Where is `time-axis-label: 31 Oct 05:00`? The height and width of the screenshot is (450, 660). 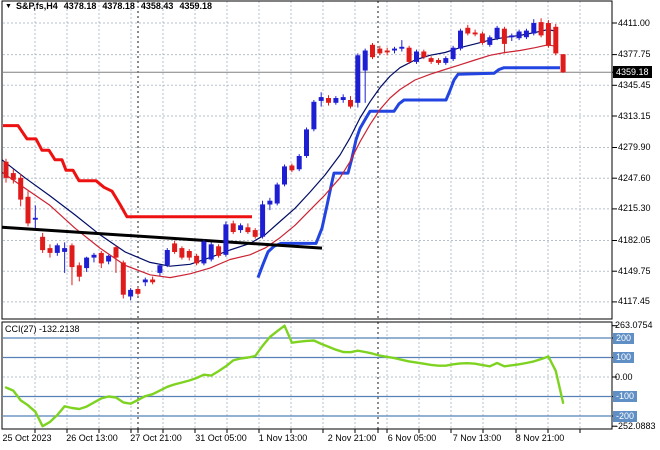 time-axis-label: 31 Oct 05:00 is located at coordinates (221, 438).